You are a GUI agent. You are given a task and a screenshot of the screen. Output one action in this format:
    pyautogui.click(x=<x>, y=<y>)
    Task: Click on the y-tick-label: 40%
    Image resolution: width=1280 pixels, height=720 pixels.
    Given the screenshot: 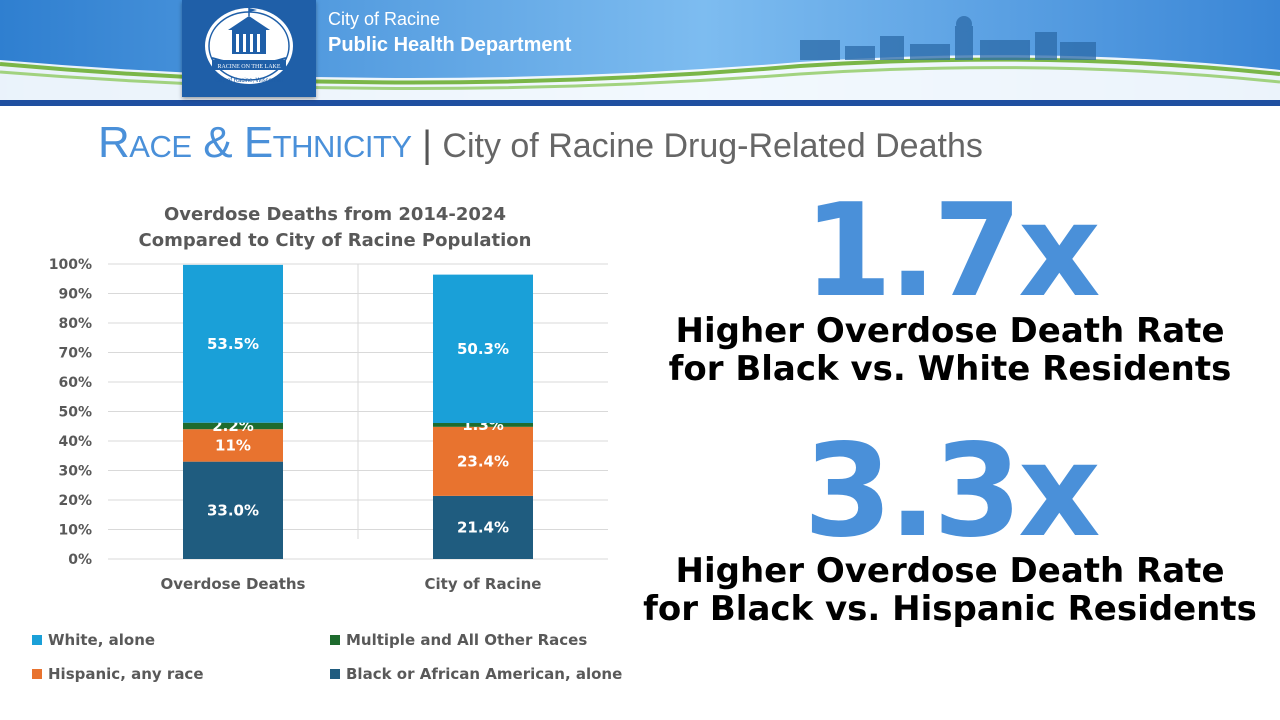 What is the action you would take?
    pyautogui.click(x=75, y=442)
    